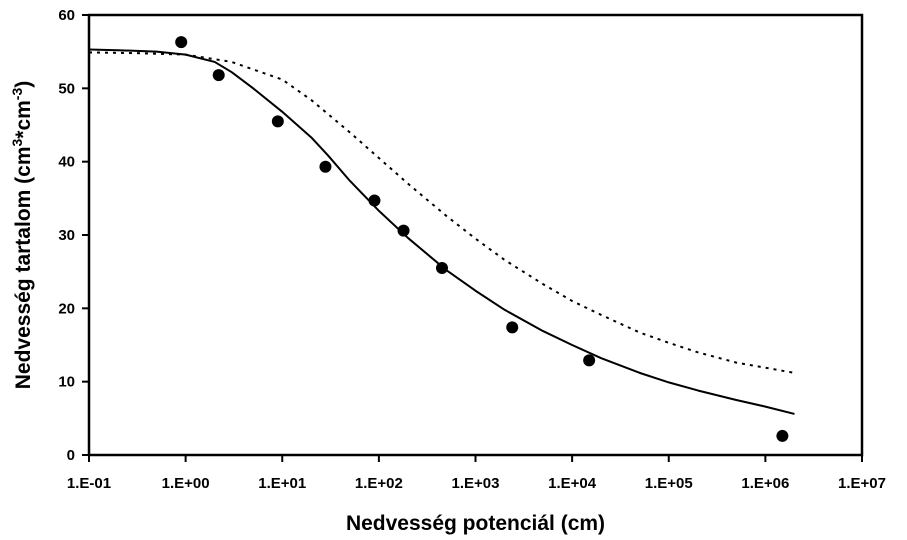  What do you see at coordinates (66, 308) in the screenshot?
I see `y-tick-label: 20` at bounding box center [66, 308].